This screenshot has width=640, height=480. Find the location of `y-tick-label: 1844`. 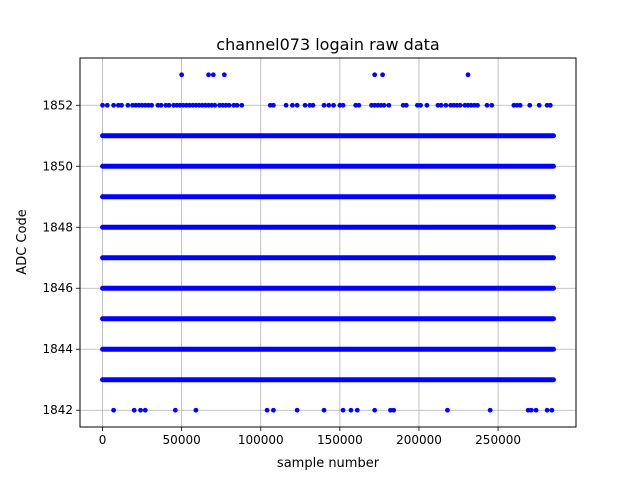

y-tick-label: 1844 is located at coordinates (57, 349).